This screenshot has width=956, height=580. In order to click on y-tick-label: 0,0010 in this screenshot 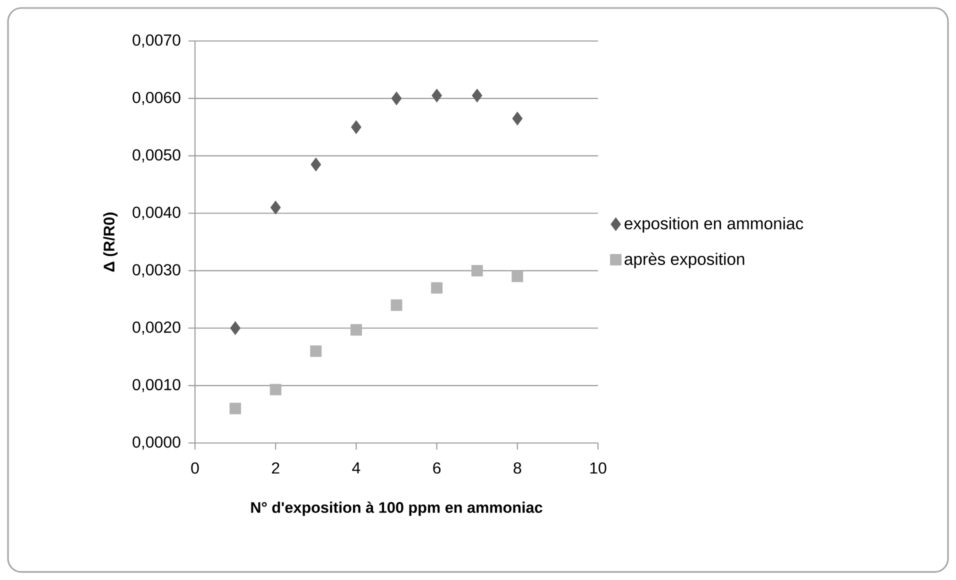, I will do `click(156, 385)`.